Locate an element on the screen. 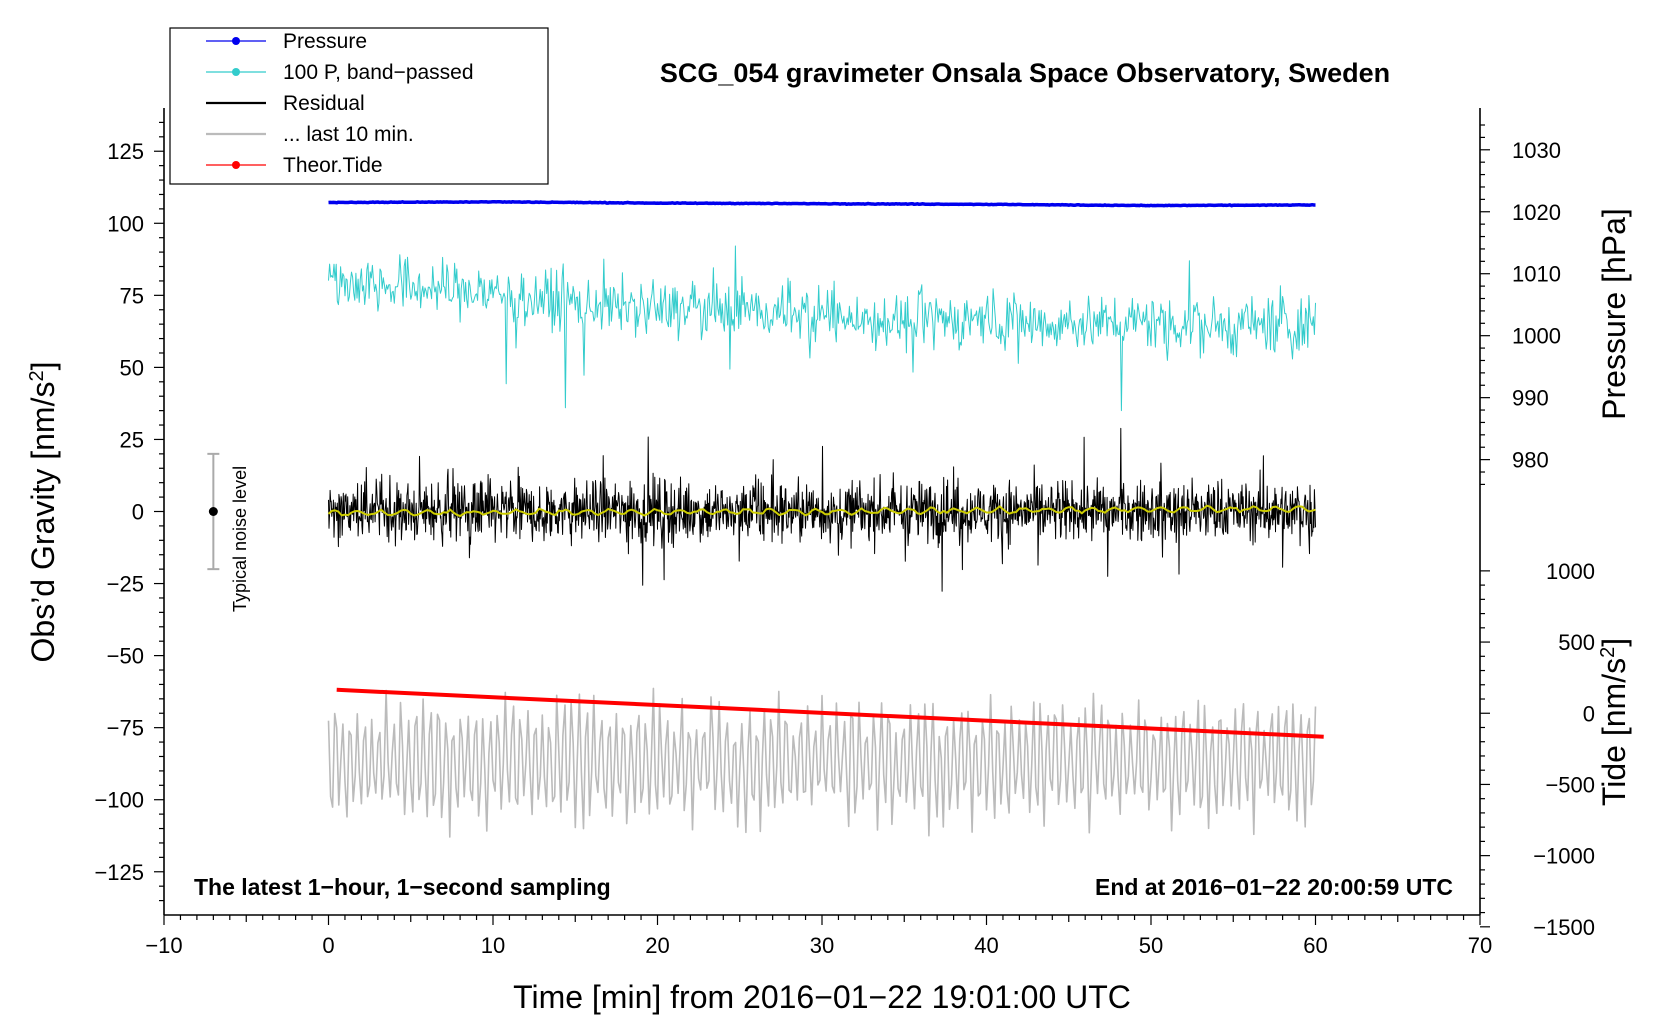 The width and height of the screenshot is (1660, 1020). x-tick-label: 70 is located at coordinates (1480, 945).